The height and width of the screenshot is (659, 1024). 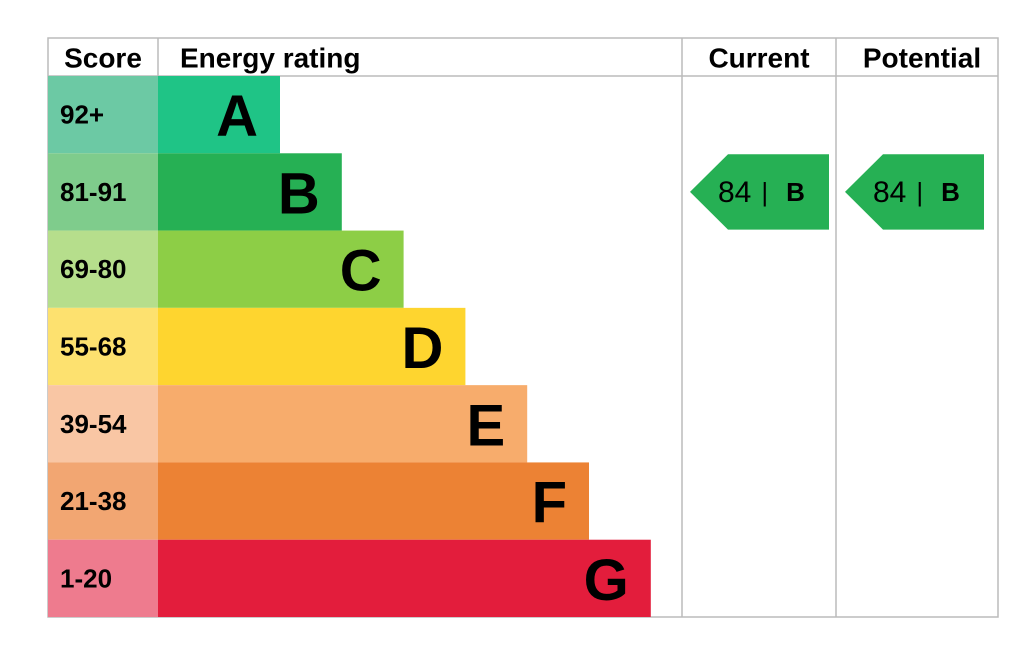 I want to click on score-range: 21-38, so click(x=93, y=501).